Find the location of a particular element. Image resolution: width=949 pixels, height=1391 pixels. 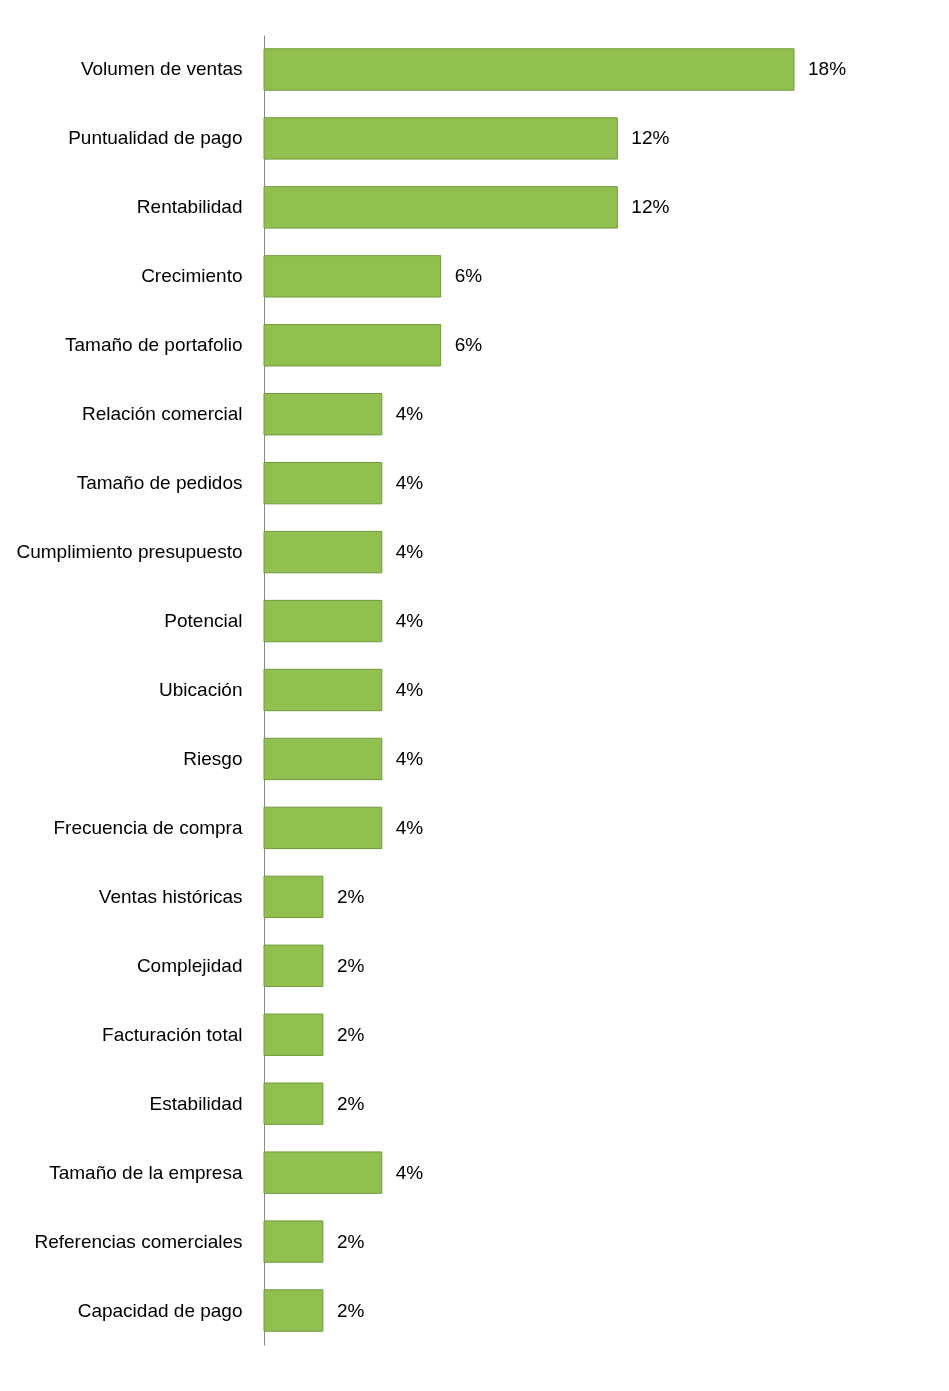

y-tick-label: Rentabilidad is located at coordinates (189, 207).